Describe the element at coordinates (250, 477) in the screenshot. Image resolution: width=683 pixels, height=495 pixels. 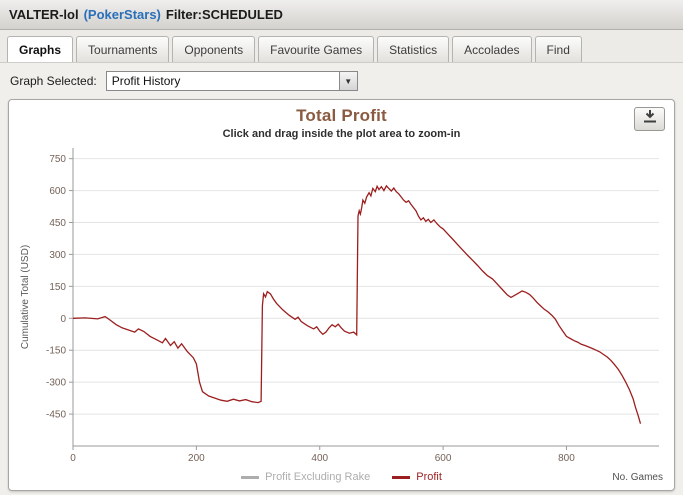
I see `legend-swatch-excluding-rake` at that location.